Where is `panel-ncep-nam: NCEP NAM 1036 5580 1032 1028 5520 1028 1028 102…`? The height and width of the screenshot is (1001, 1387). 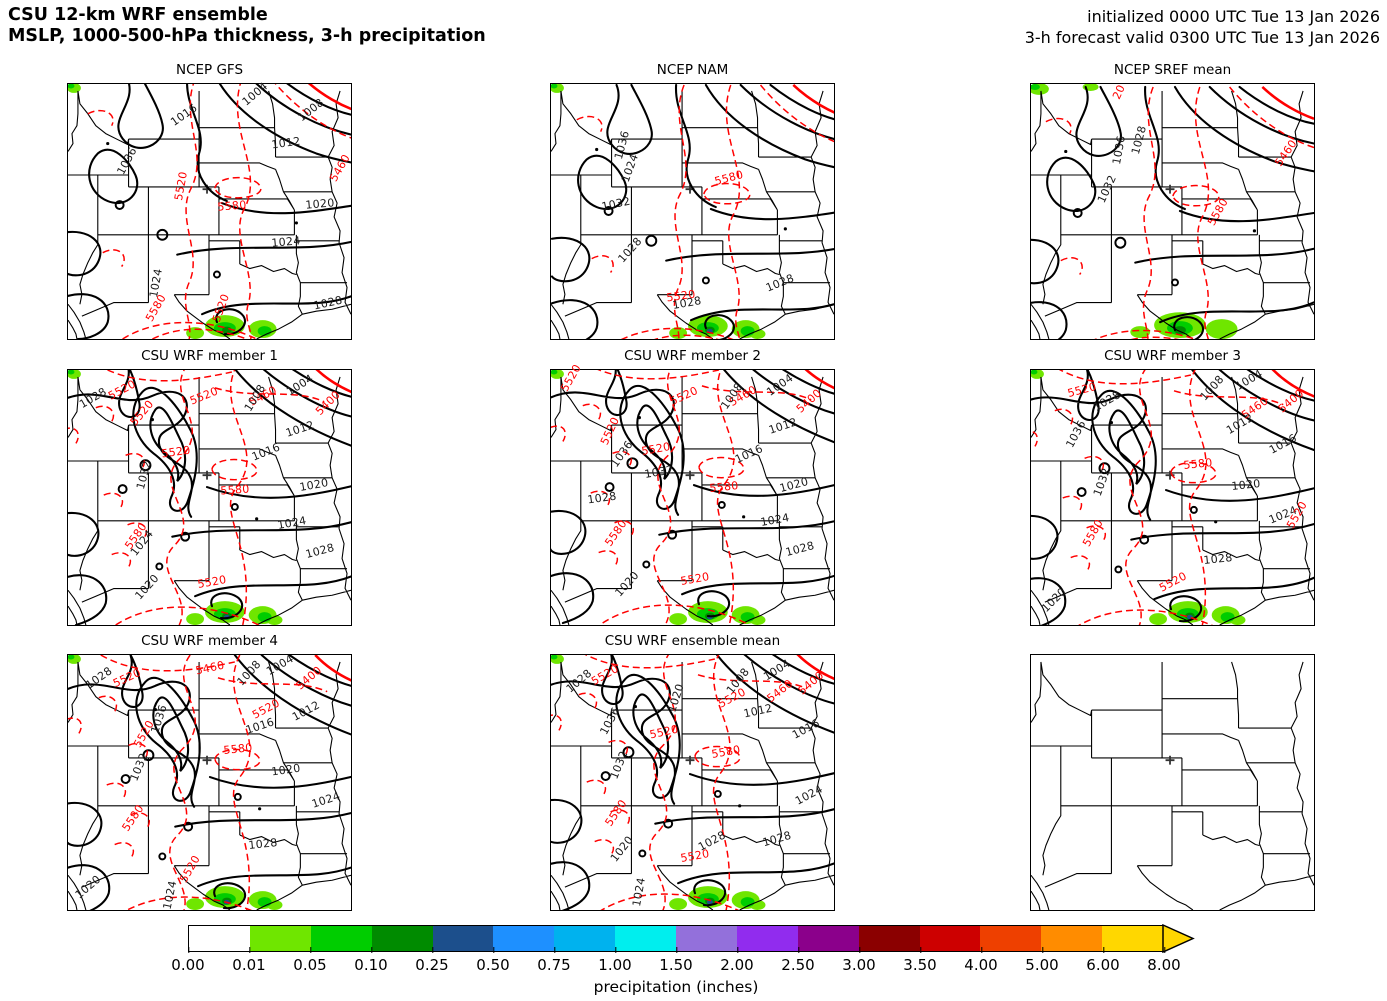
panel-ncep-nam: NCEP NAM 1036 5580 1032 1028 5520 1028 1028 102… is located at coordinates (692, 199).